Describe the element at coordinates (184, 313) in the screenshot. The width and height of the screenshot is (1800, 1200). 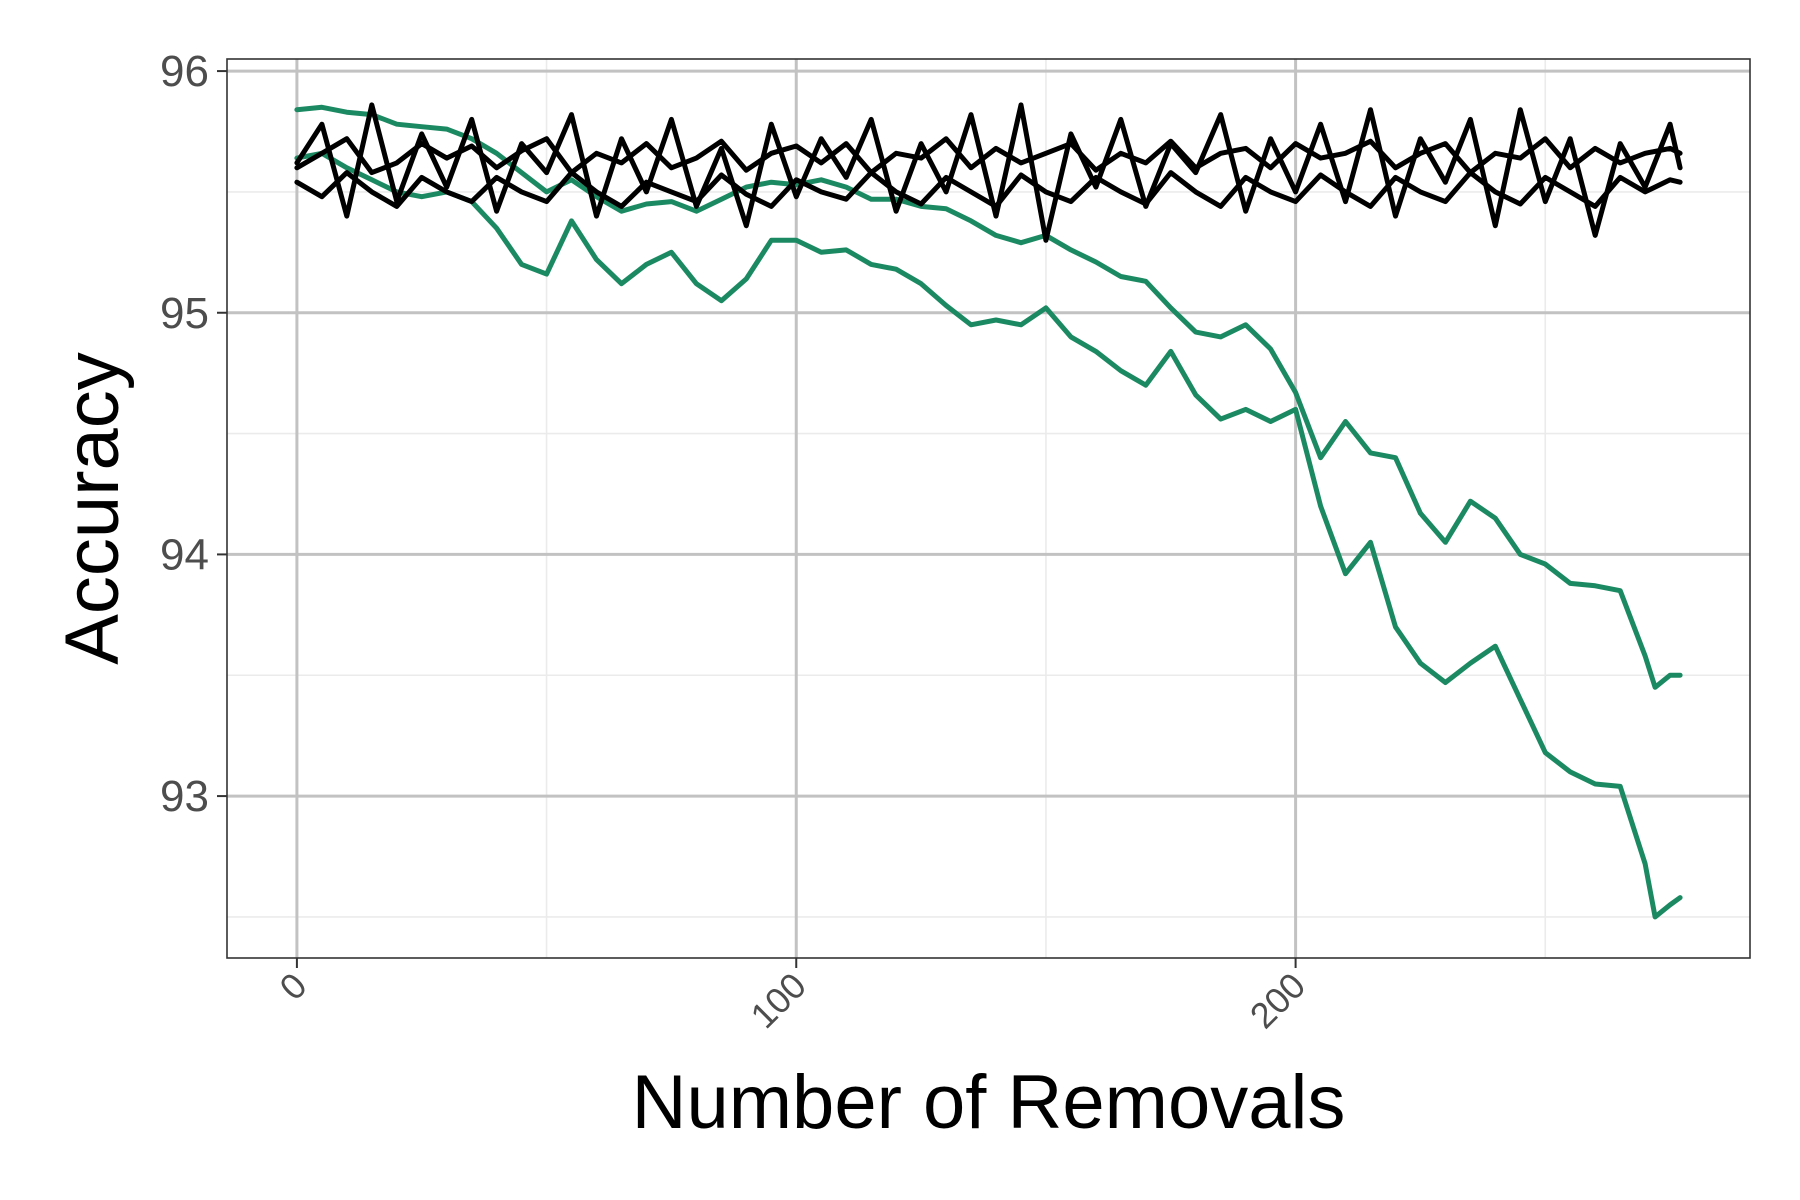
I see `y-tick-label: 95` at that location.